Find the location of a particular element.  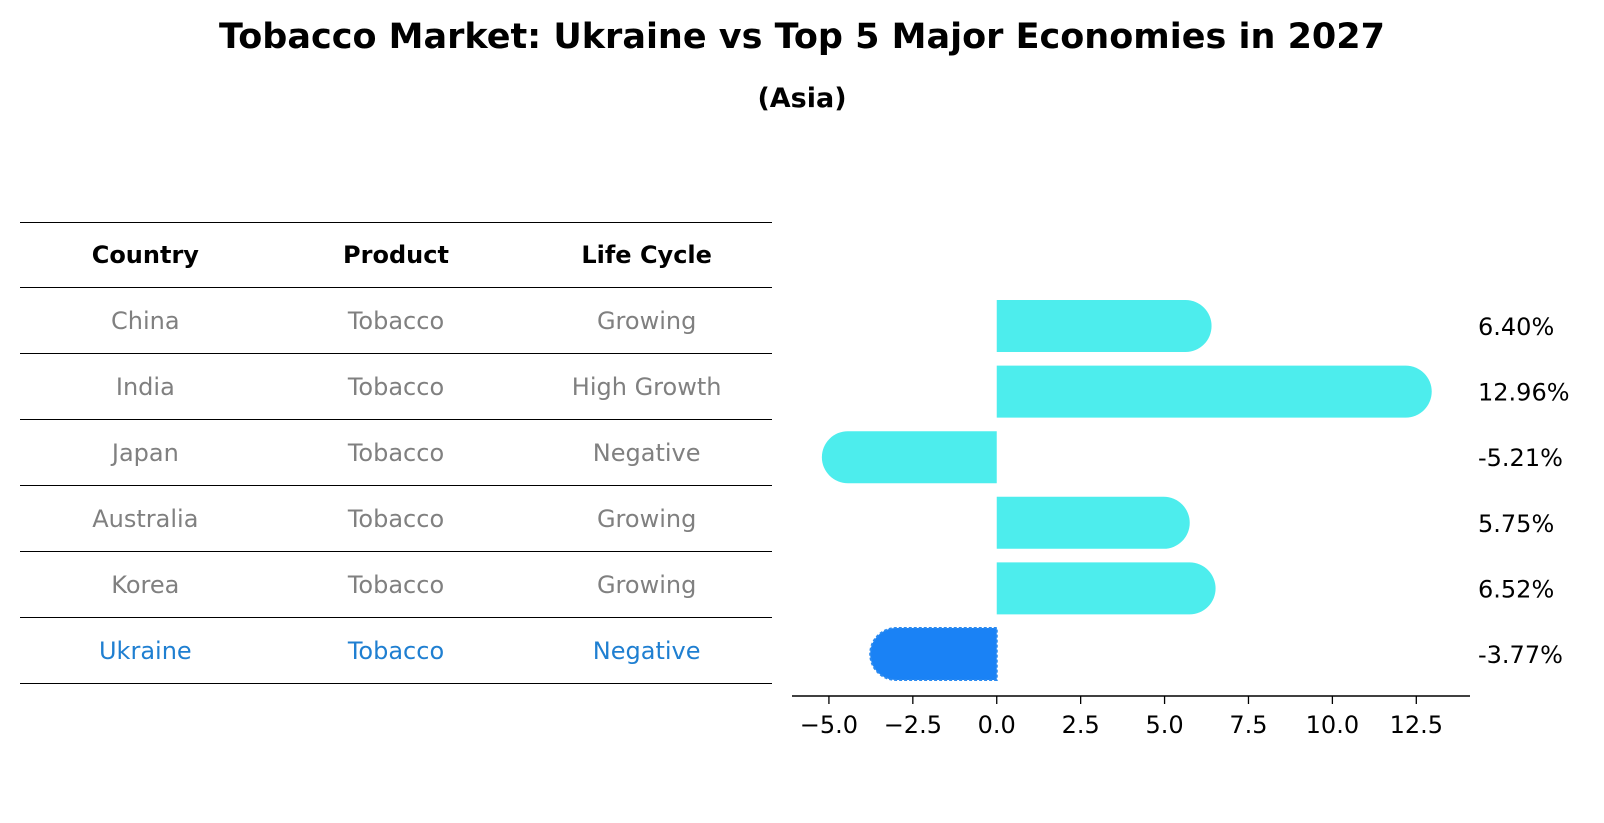

table-row: Japan Tobacco Negative is located at coordinates (396, 453).